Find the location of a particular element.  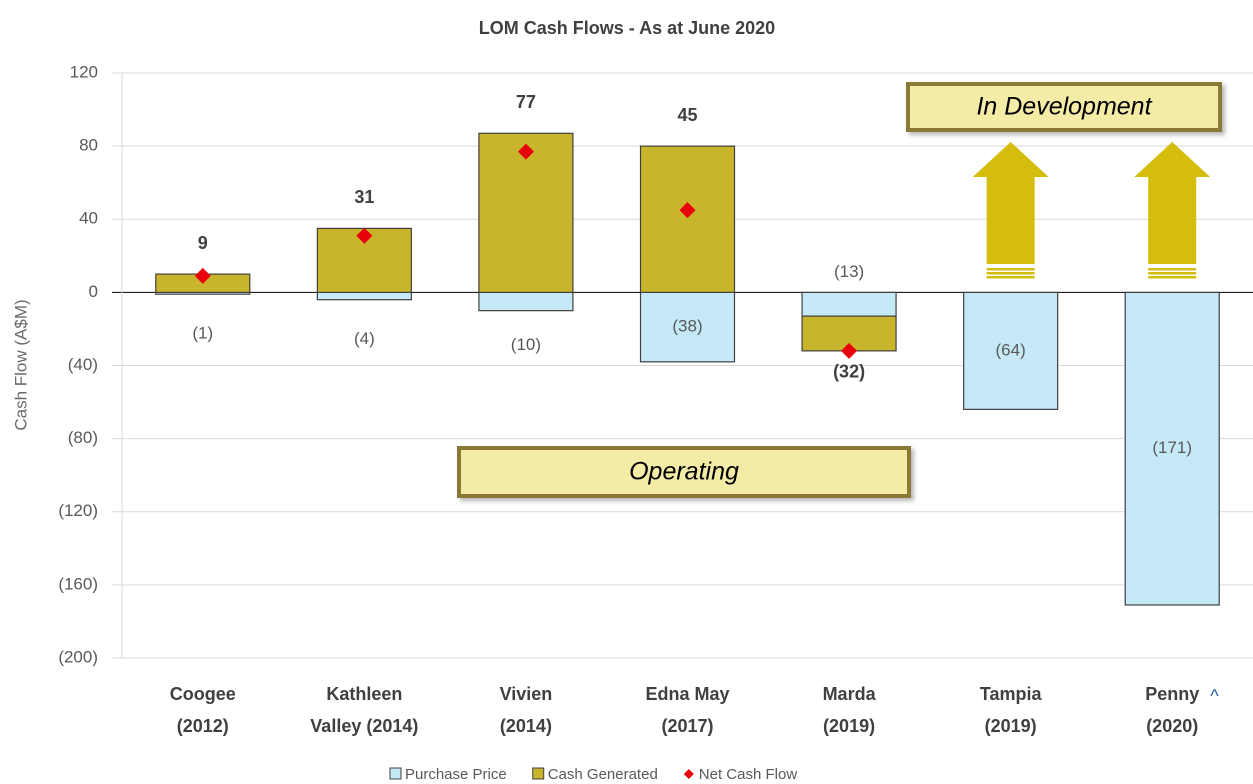

annotation-text: Operating is located at coordinates (684, 472).